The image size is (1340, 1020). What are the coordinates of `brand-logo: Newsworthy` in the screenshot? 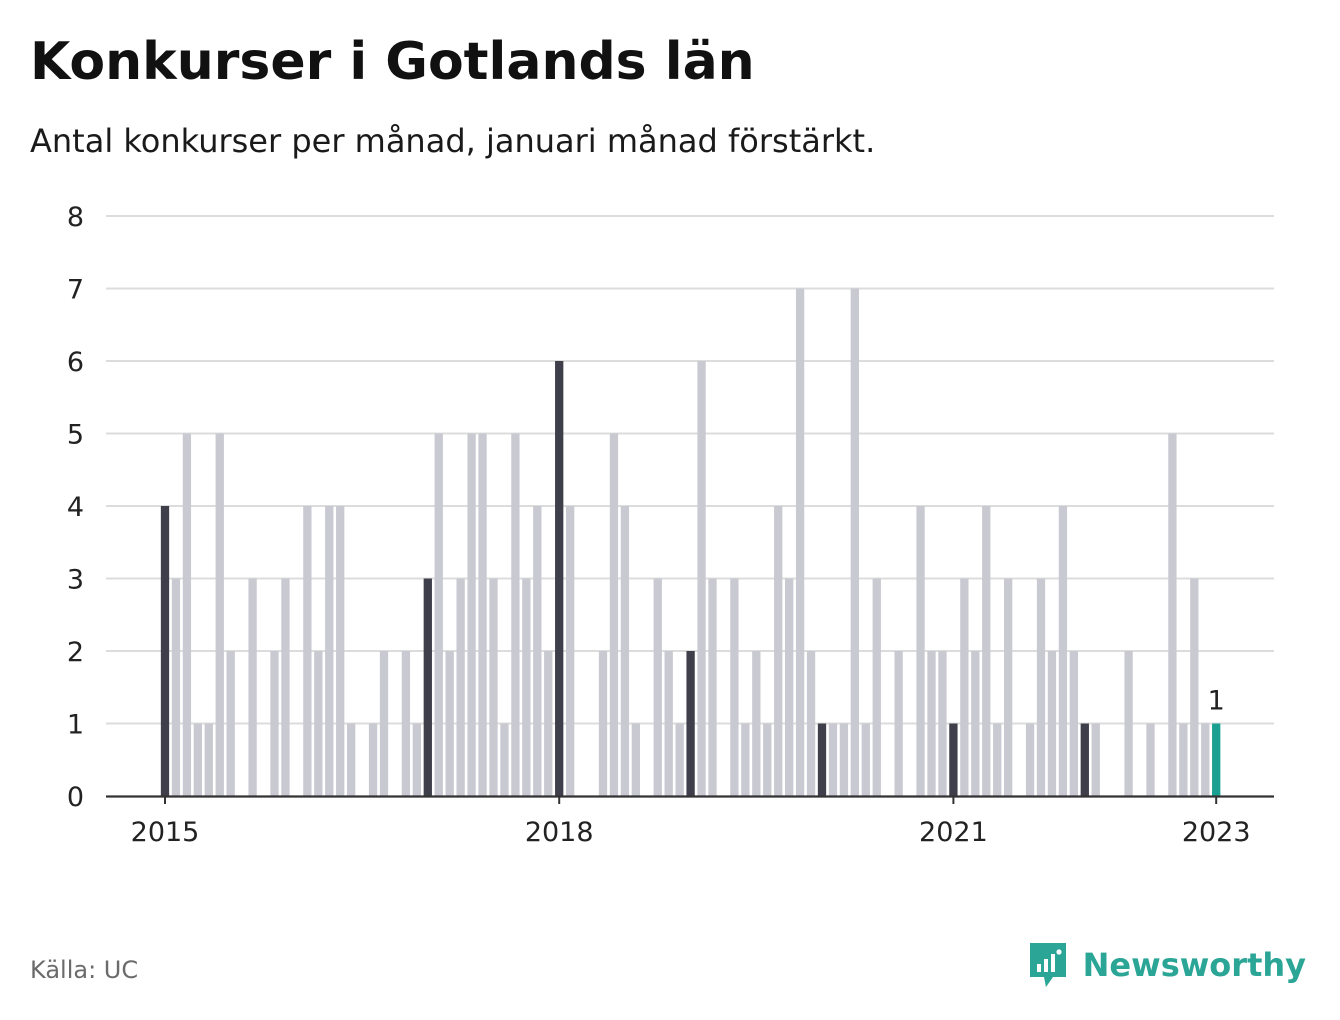 It's located at (1166, 965).